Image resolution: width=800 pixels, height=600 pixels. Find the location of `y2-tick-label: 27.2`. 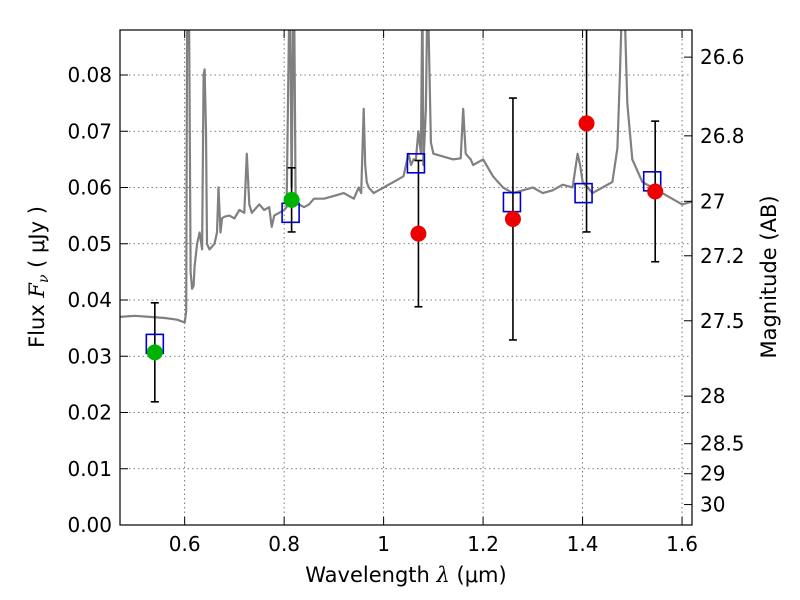

y2-tick-label: 27.2 is located at coordinates (722, 256).